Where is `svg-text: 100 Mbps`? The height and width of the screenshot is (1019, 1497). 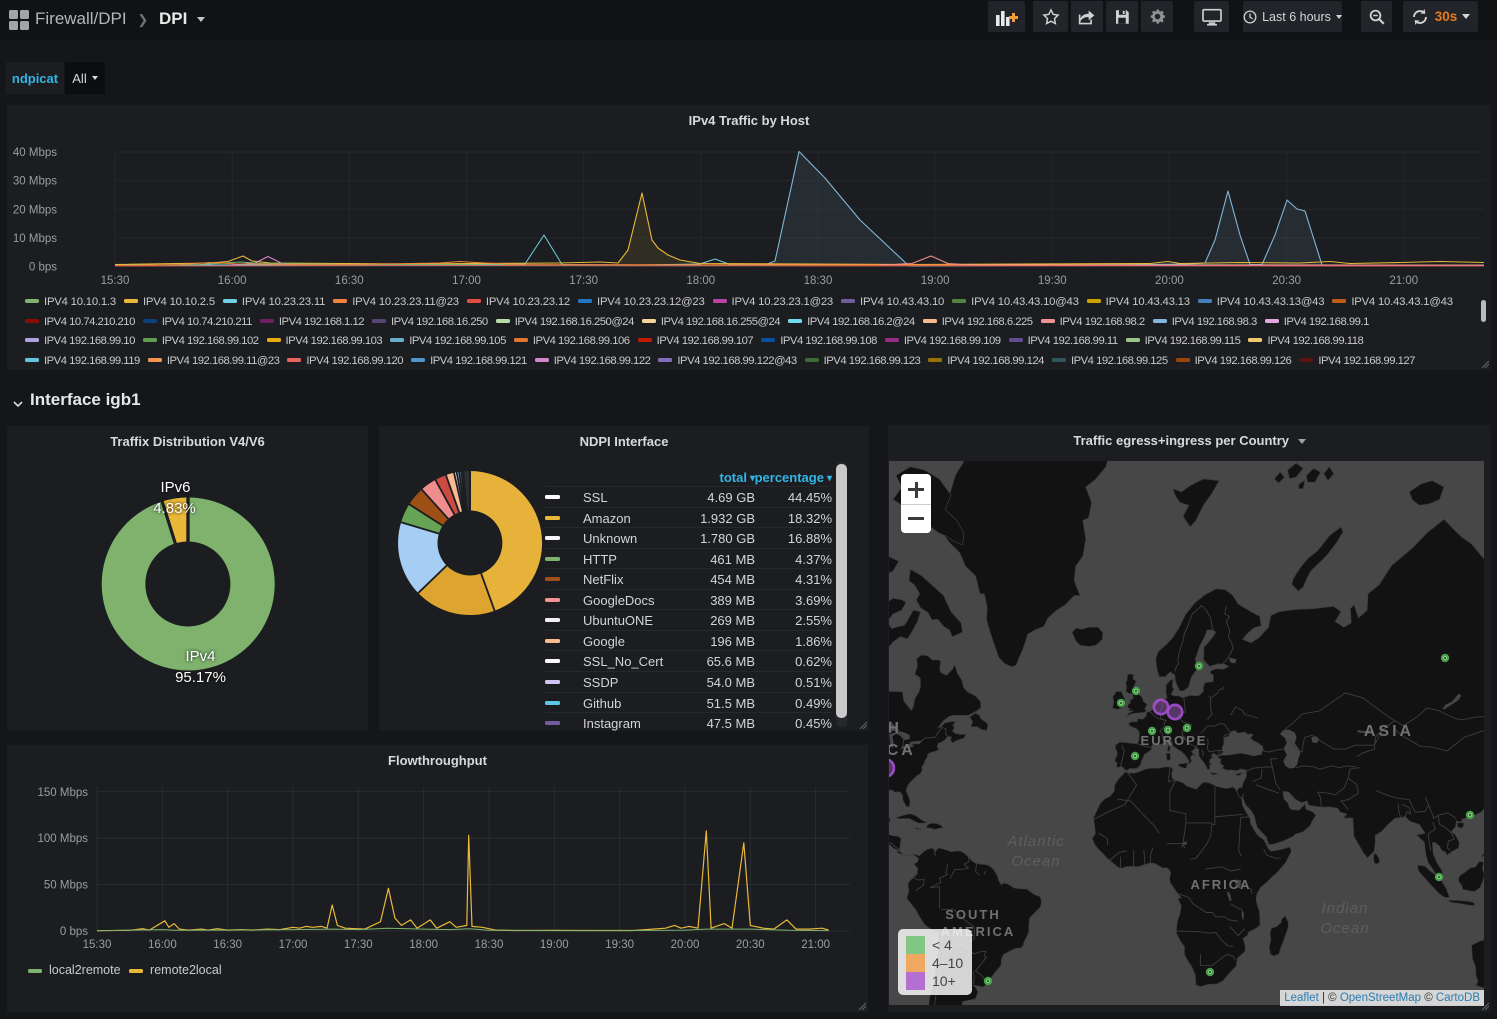 svg-text: 100 Mbps is located at coordinates (62, 839).